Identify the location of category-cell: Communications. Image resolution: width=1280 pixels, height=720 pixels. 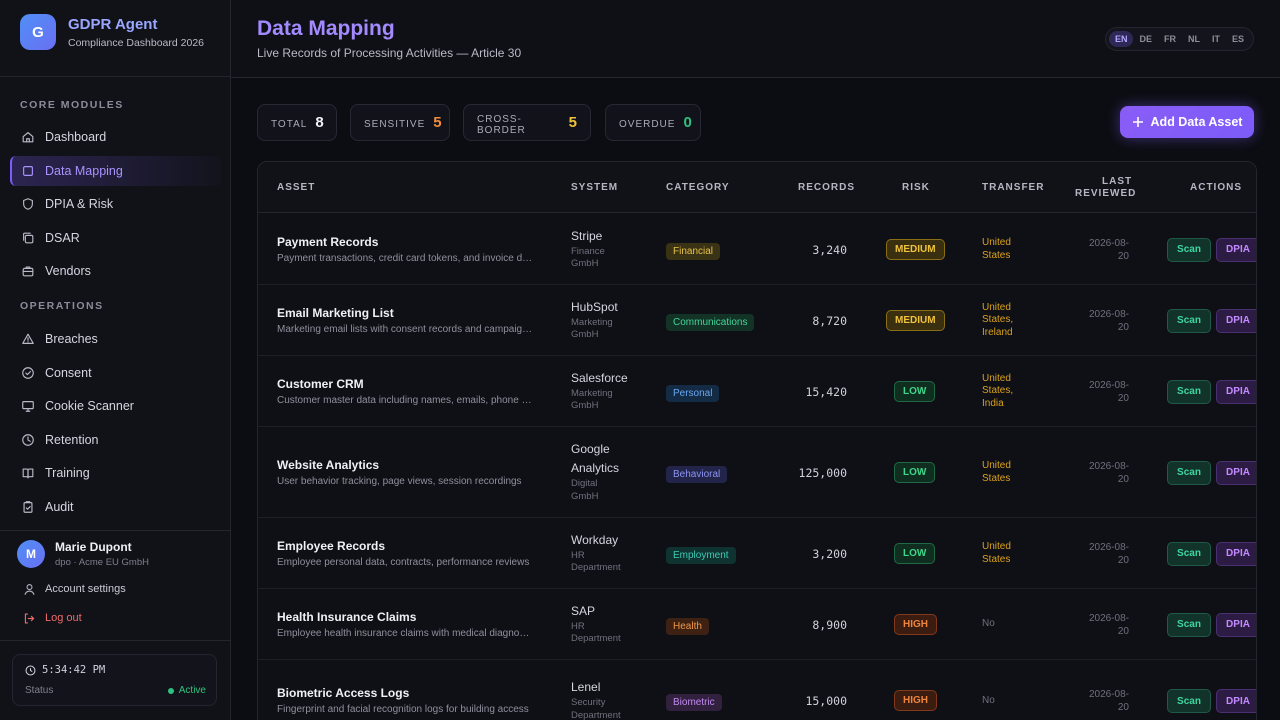
(710, 321).